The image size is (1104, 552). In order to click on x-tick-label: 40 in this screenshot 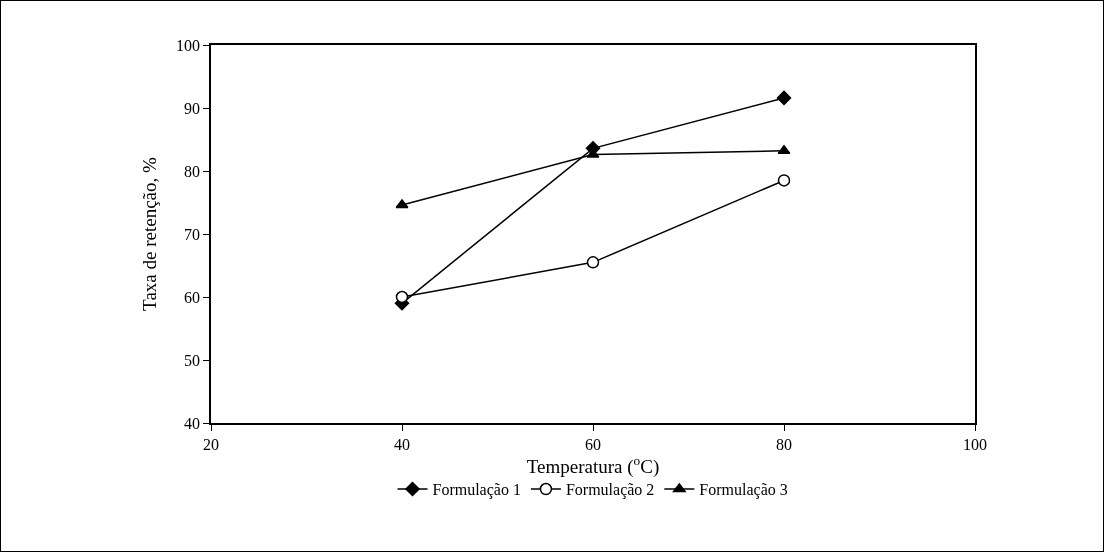, I will do `click(402, 444)`.